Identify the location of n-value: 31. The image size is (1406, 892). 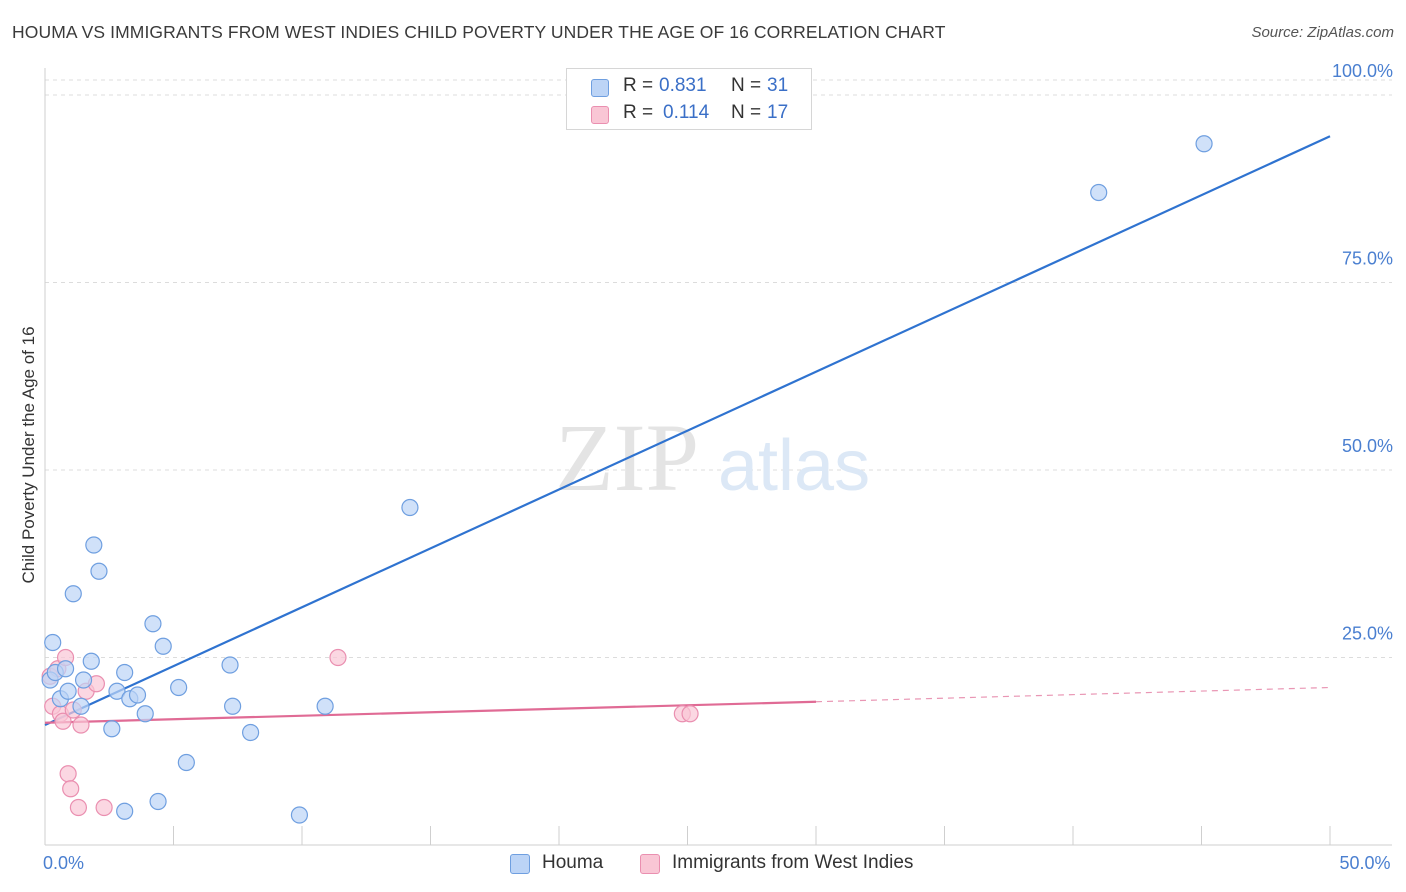
(778, 85).